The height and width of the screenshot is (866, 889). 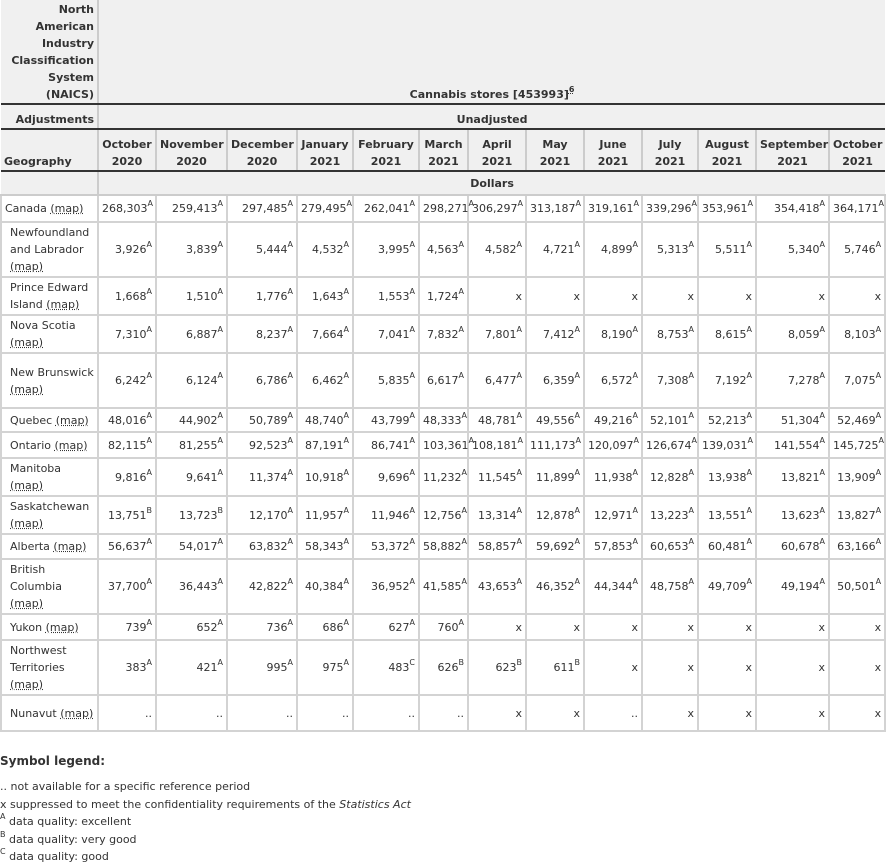 What do you see at coordinates (127, 627) in the screenshot?
I see `value-cell: 739A` at bounding box center [127, 627].